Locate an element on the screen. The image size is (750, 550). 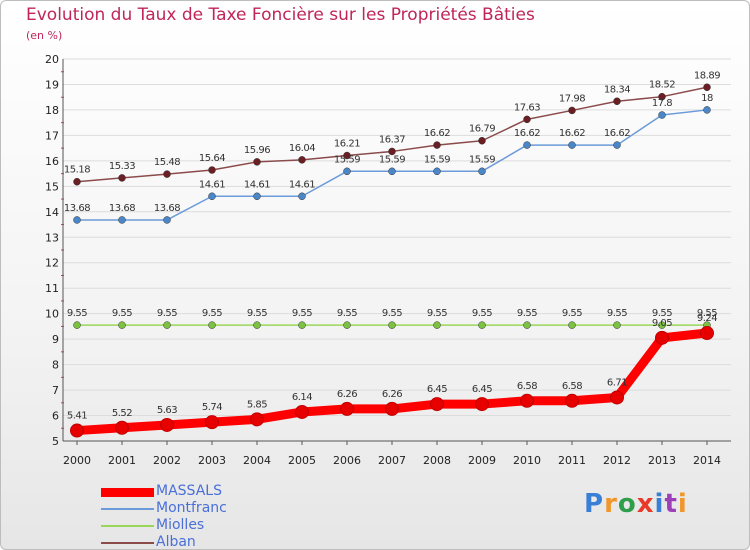
data-label: 5.74 is located at coordinates (212, 407).